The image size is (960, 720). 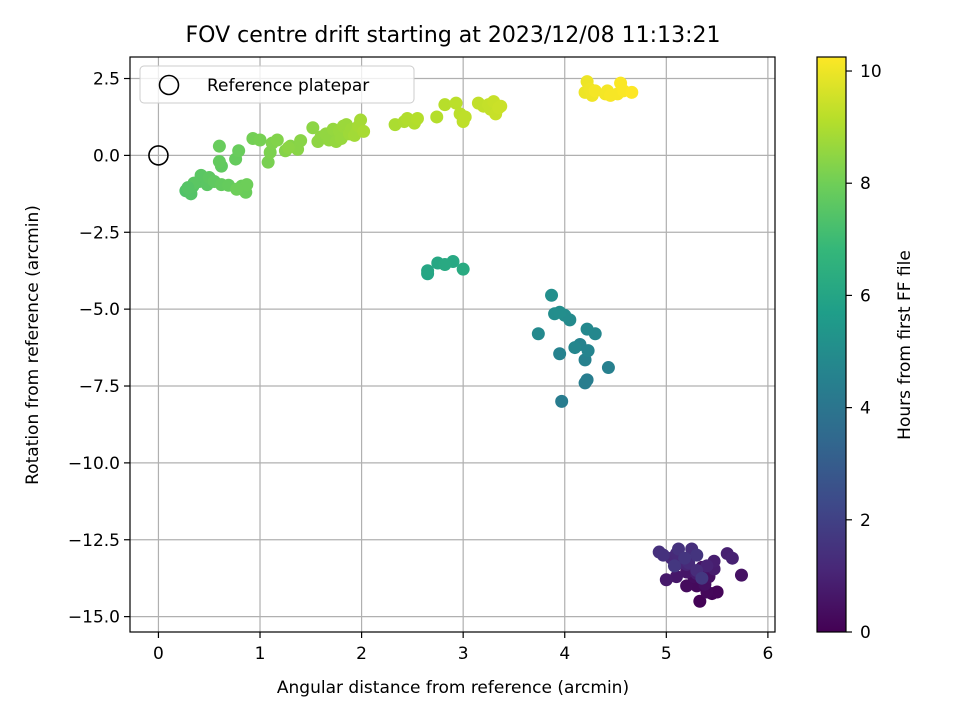 I want to click on x-axis-label: Angular distance from reference (arcmin), so click(x=453, y=688).